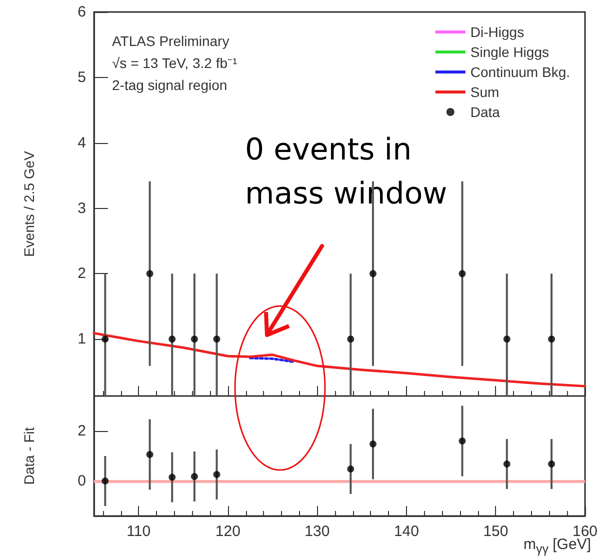 The width and height of the screenshot is (605, 556). I want to click on y-tick-label: 0, so click(82, 481).